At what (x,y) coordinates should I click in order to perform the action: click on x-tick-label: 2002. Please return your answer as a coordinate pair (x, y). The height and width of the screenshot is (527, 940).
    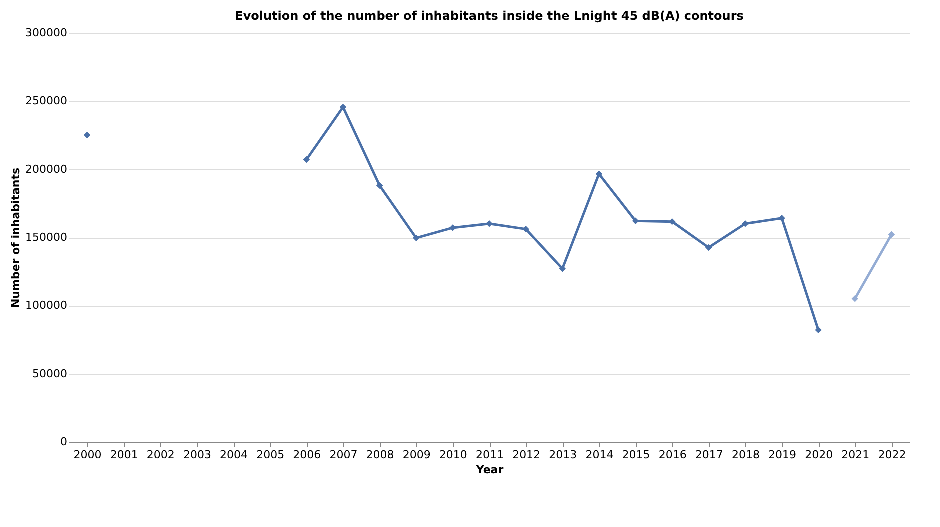
    Looking at the image, I should click on (160, 455).